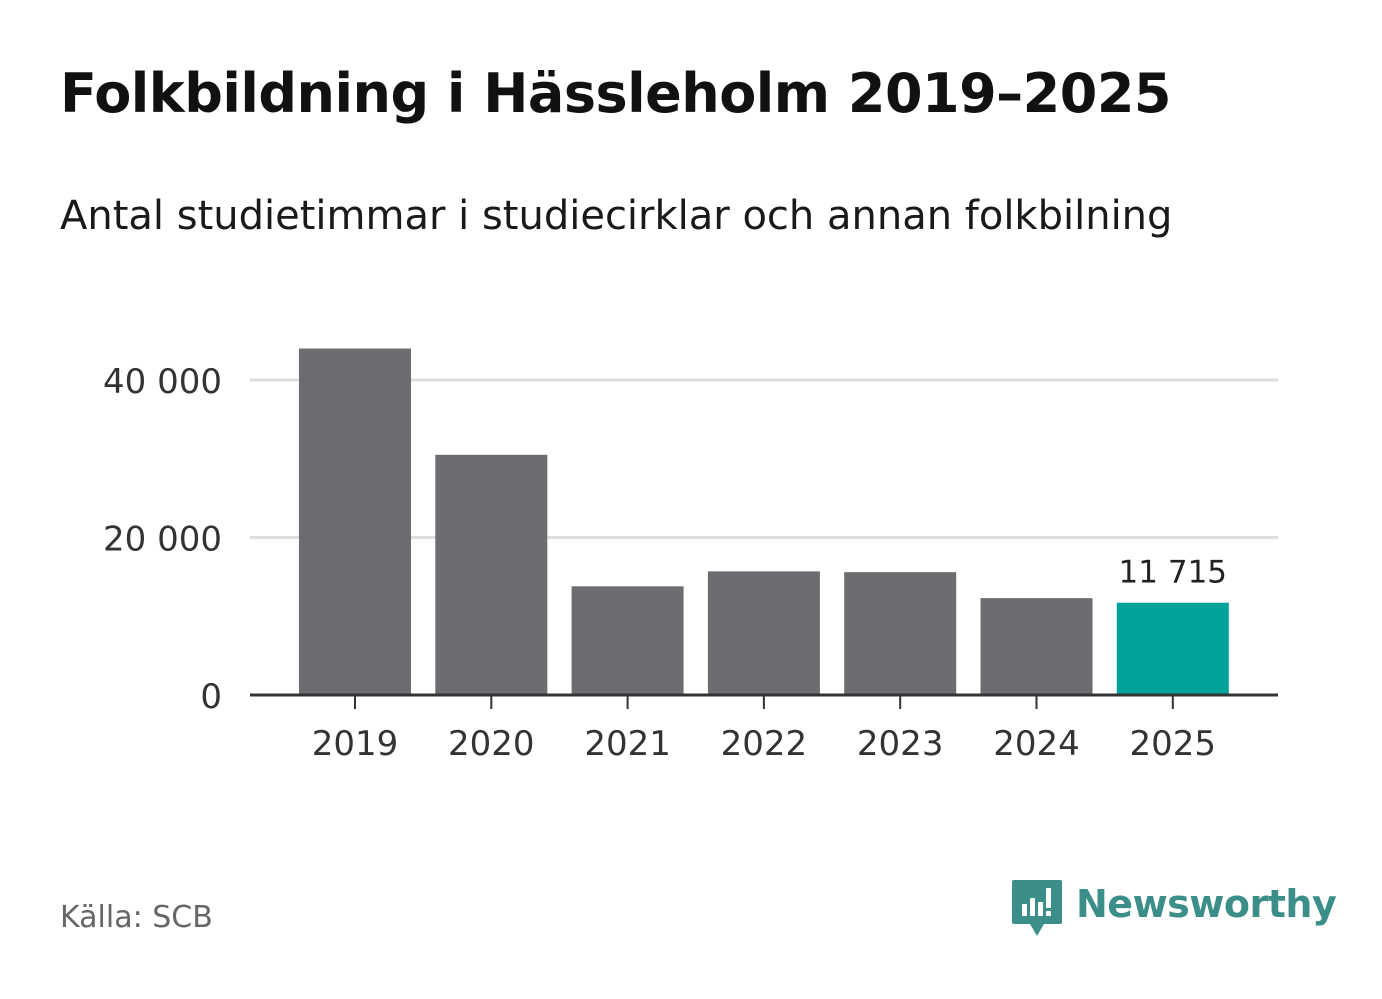 The height and width of the screenshot is (999, 1382). What do you see at coordinates (1037, 908) in the screenshot?
I see `newsworthy-logo-icon` at bounding box center [1037, 908].